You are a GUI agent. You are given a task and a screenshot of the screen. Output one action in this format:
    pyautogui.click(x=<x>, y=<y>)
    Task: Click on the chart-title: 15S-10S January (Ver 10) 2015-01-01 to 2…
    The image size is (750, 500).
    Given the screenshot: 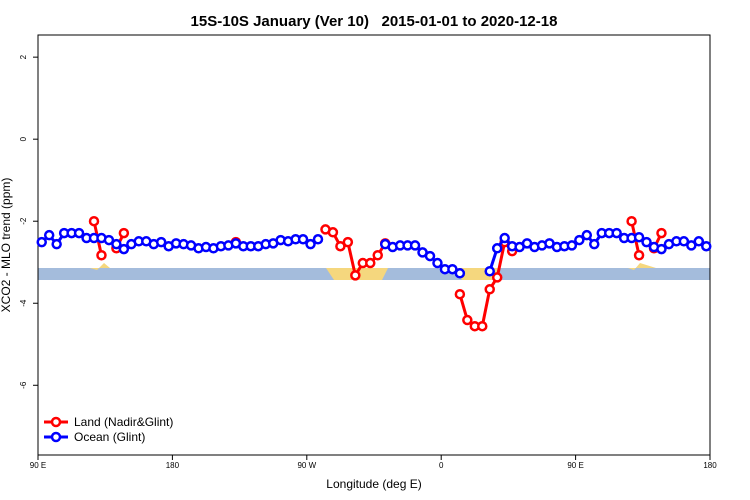 What is the action you would take?
    pyautogui.click(x=374, y=21)
    